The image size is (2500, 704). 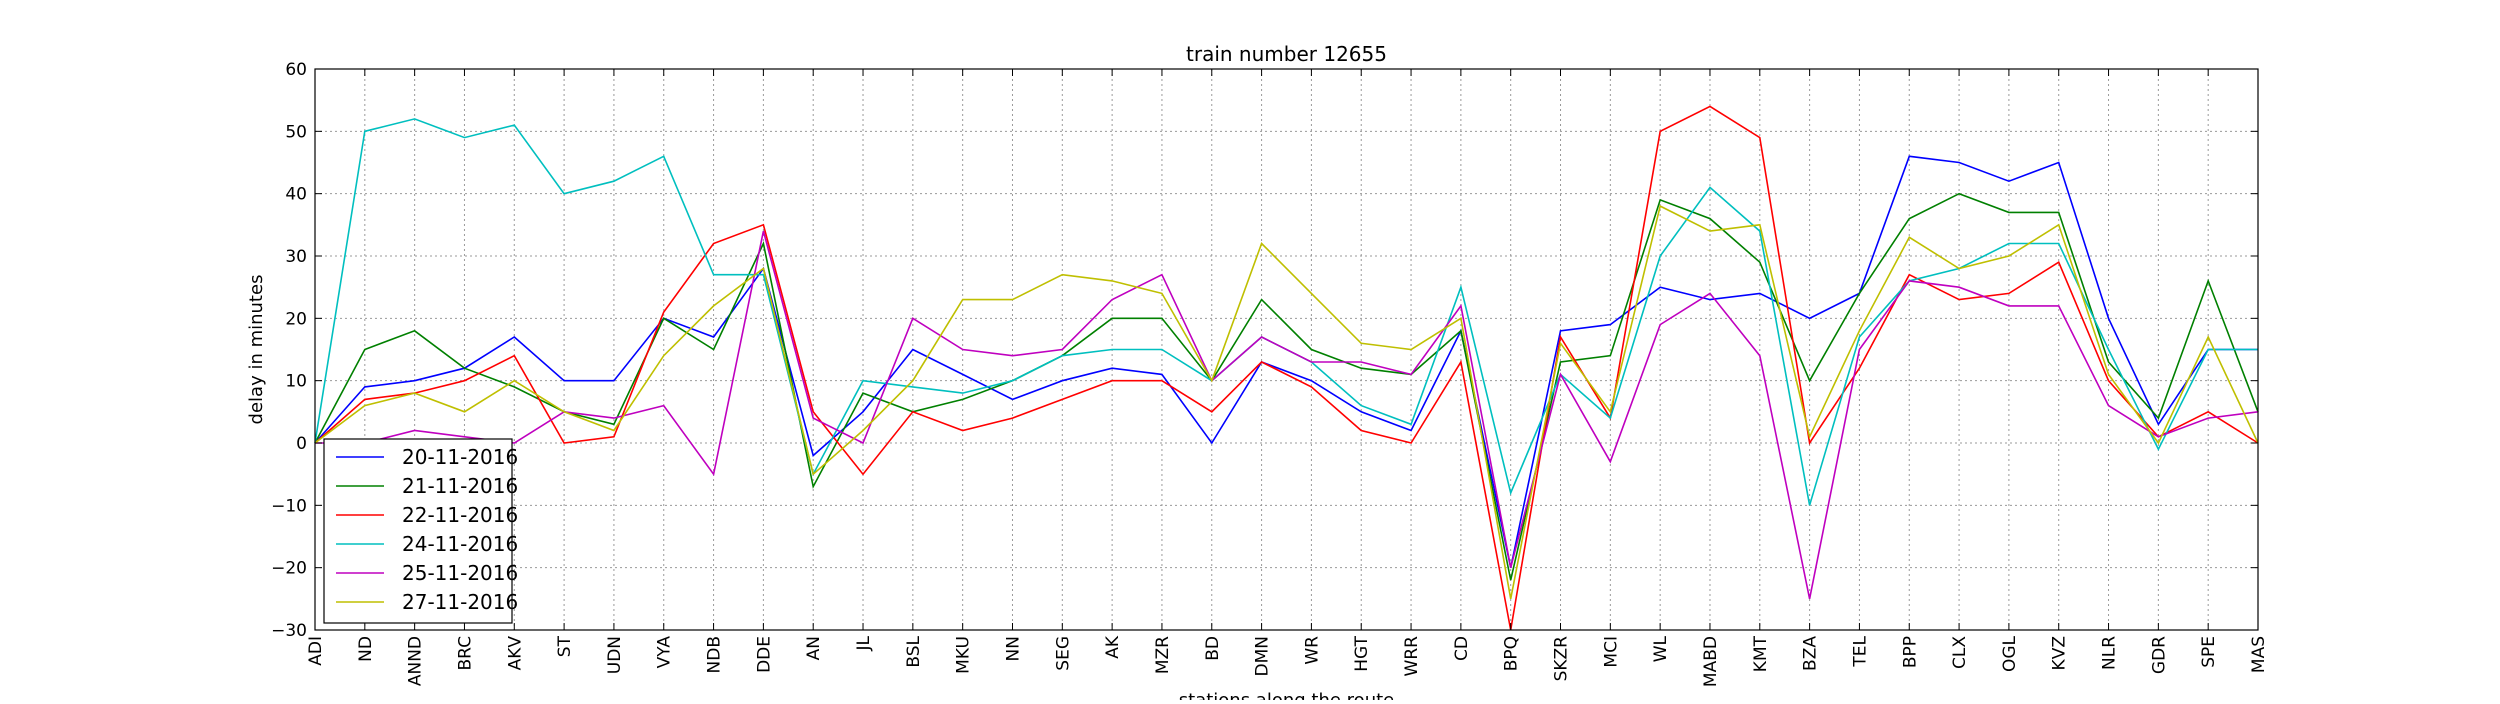 I want to click on y-axis-label: delay in minutes, so click(x=256, y=350).